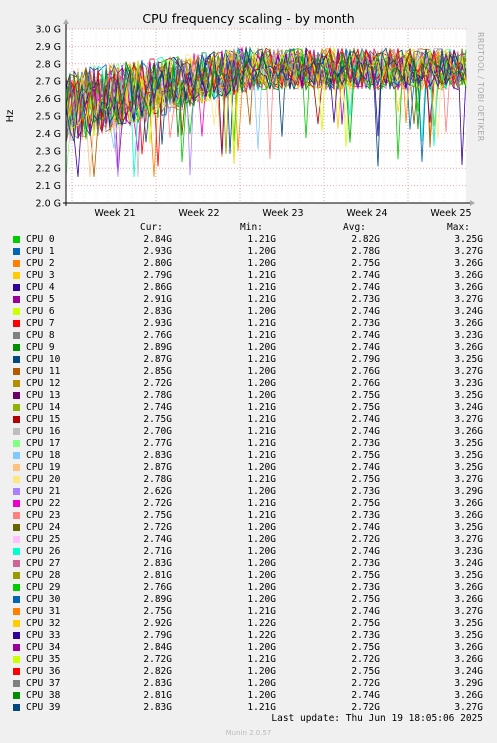 The height and width of the screenshot is (743, 497). I want to click on cur-value: 2.78G, so click(157, 395).